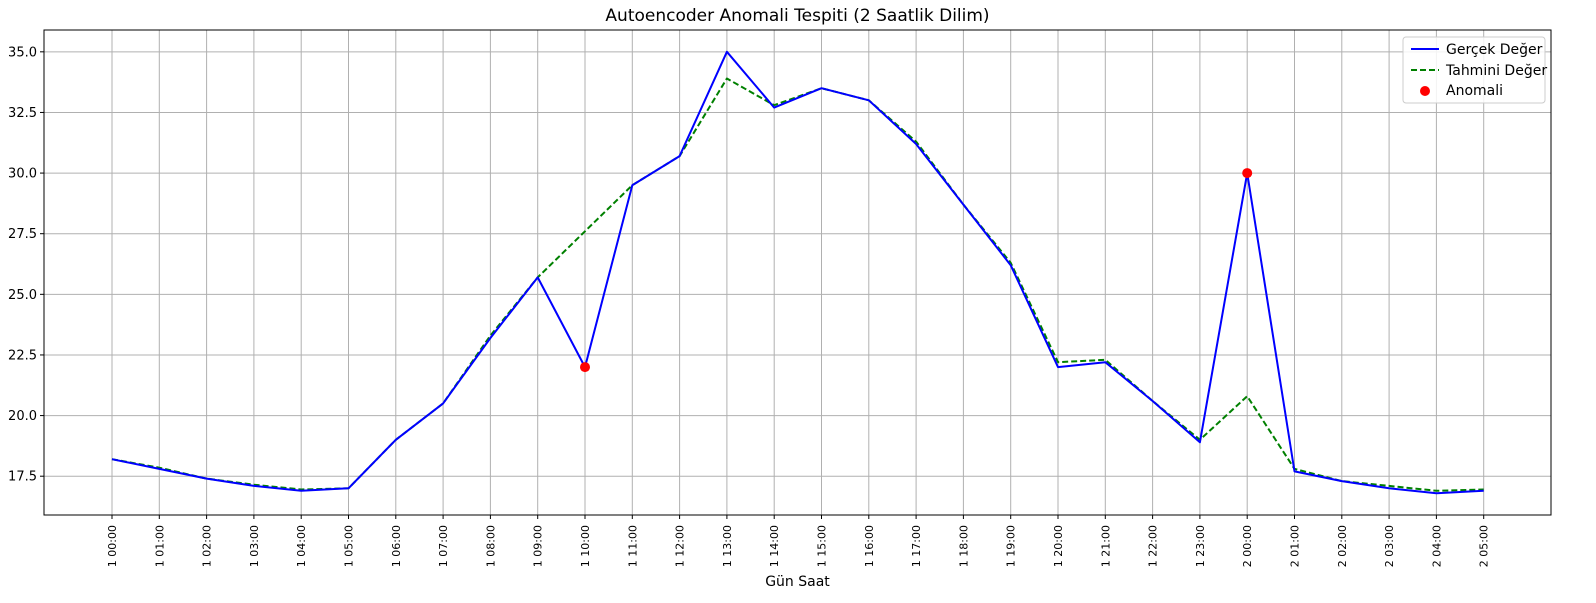 The width and height of the screenshot is (1596, 603). Describe the element at coordinates (916, 546) in the screenshot. I see `x-tick-label: 1 17:00` at that location.